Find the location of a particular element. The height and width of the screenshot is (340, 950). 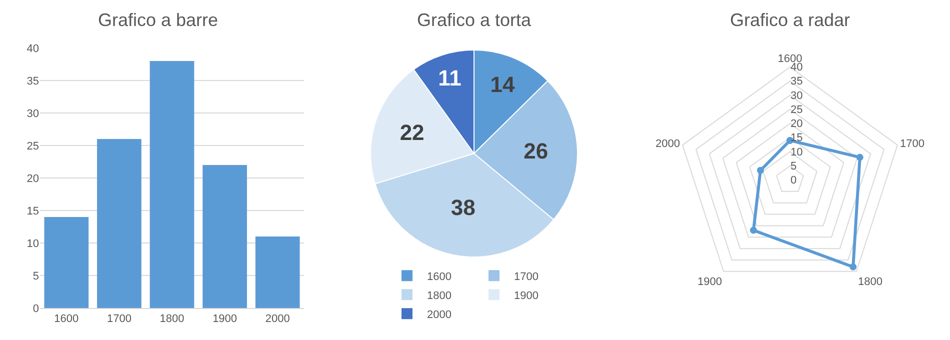

y-tick-label: 15 is located at coordinates (32, 211).